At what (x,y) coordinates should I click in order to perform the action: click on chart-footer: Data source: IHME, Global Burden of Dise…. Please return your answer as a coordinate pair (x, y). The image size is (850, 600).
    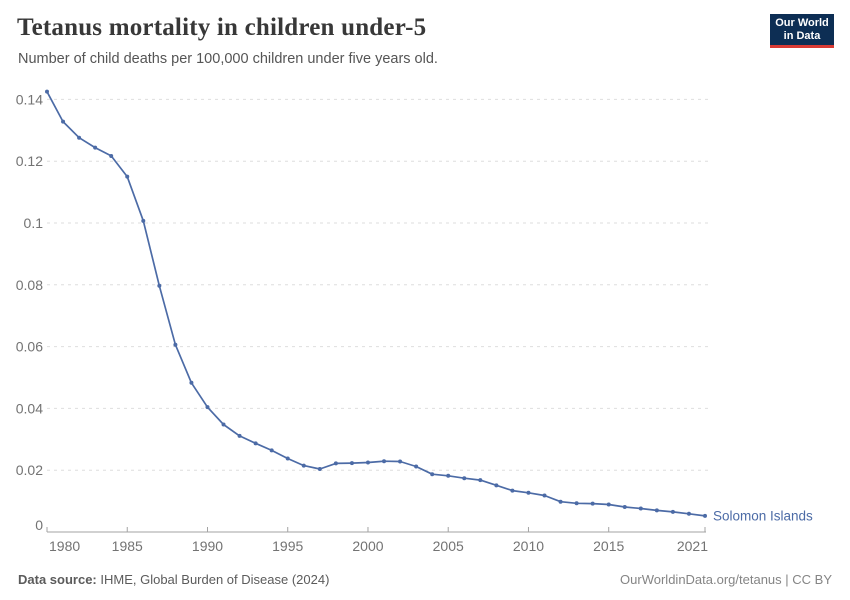
    Looking at the image, I should click on (425, 579).